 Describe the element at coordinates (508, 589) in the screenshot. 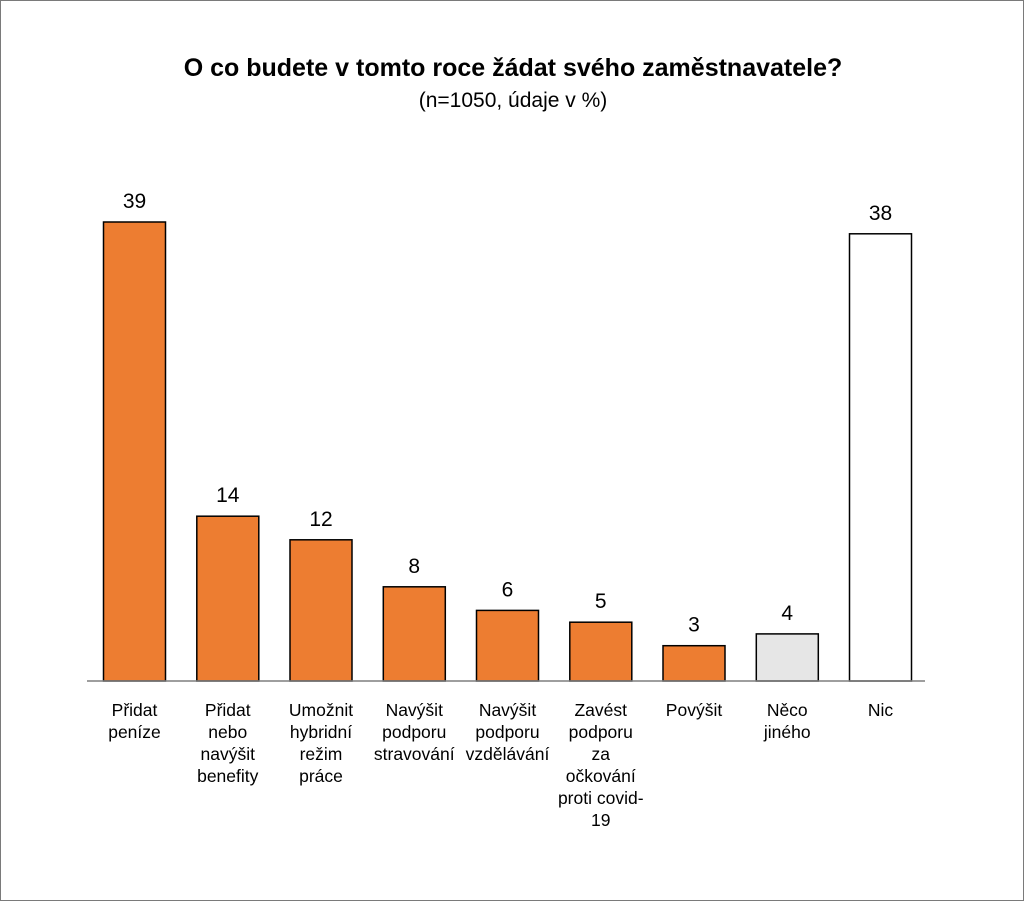

I see `data-label-4: 6` at that location.